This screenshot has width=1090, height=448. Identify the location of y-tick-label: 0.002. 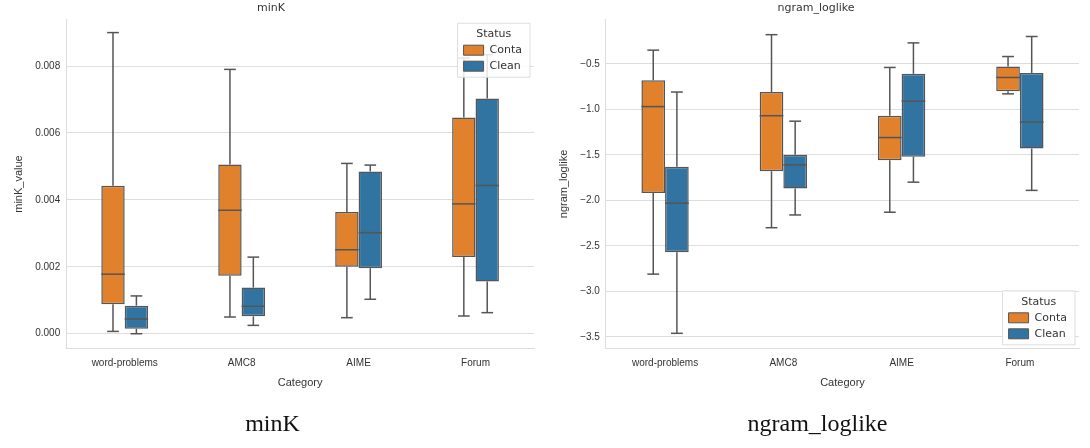
(47, 266).